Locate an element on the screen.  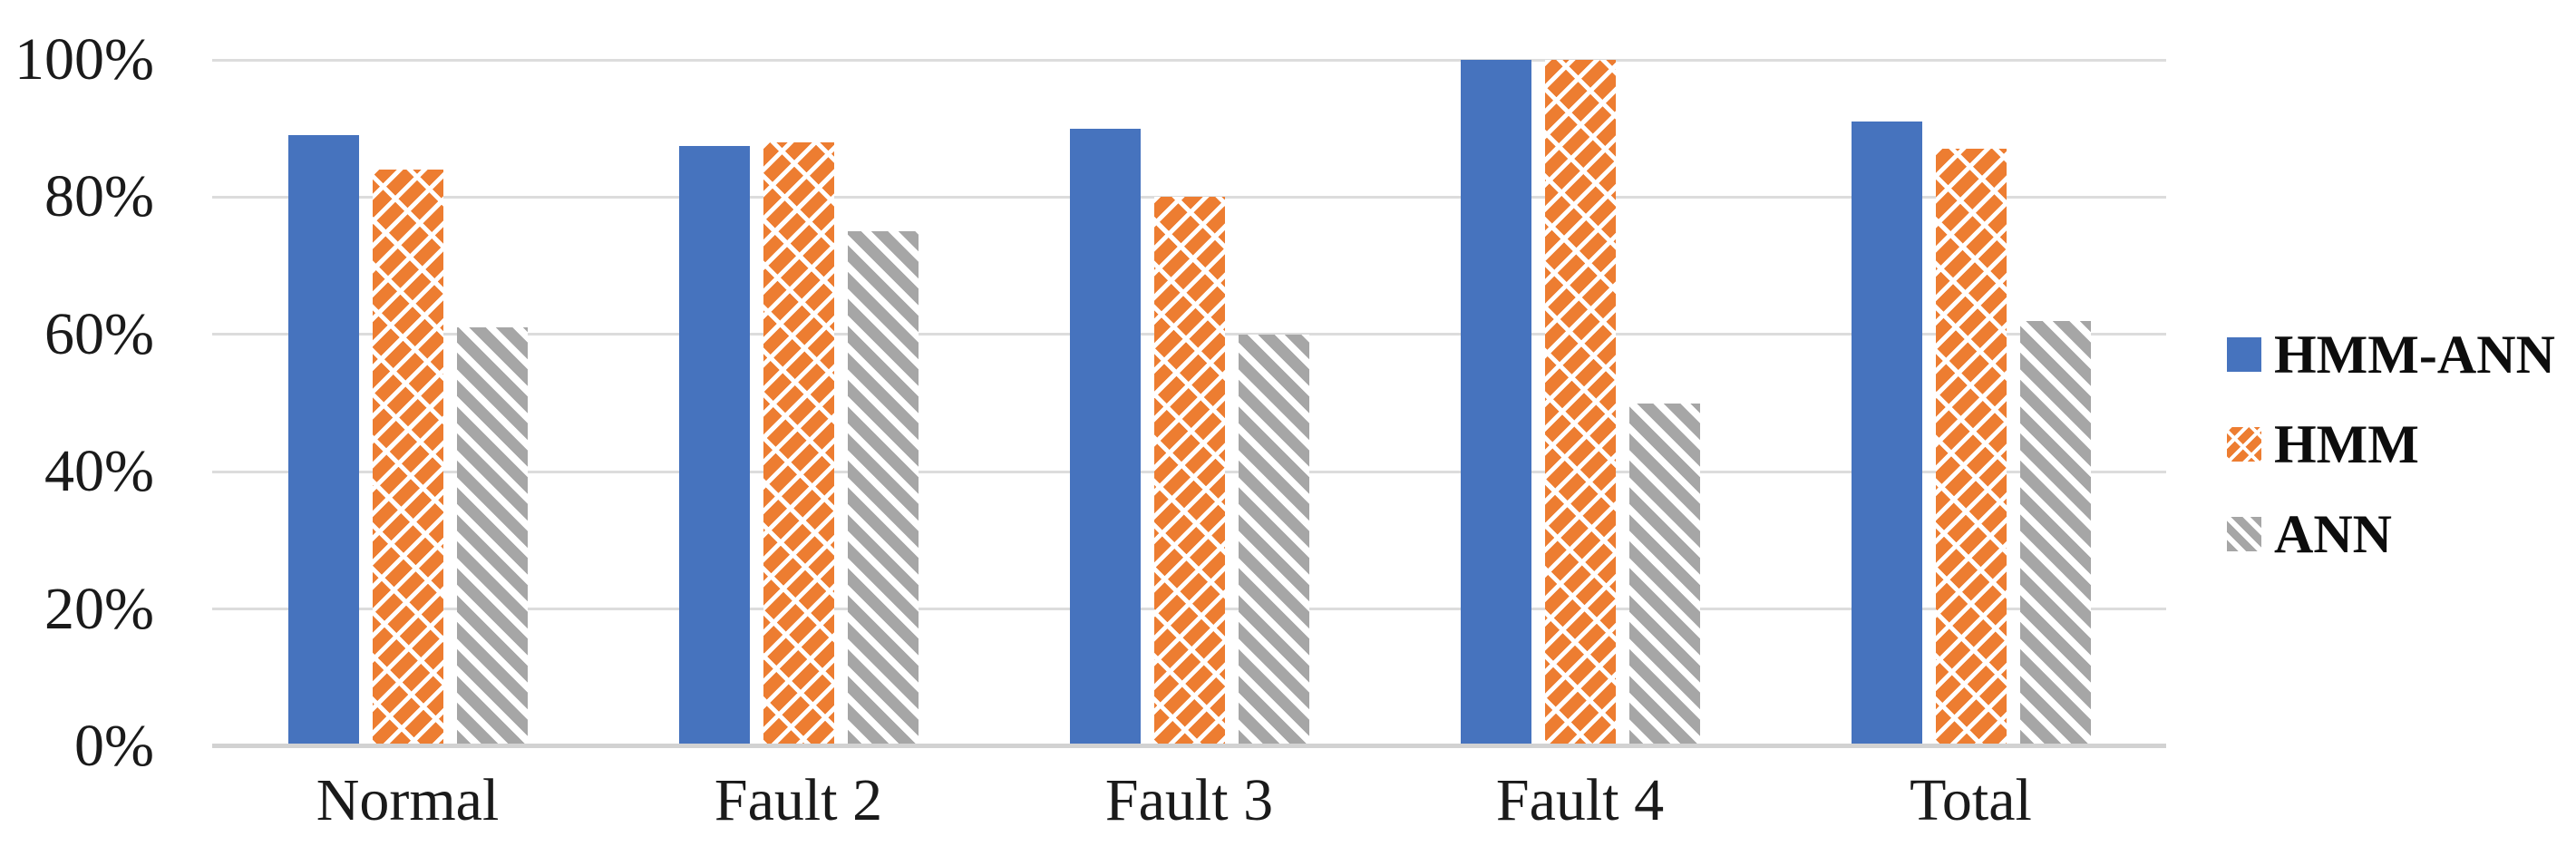
x-category-label: Fault 3 is located at coordinates (1189, 800).